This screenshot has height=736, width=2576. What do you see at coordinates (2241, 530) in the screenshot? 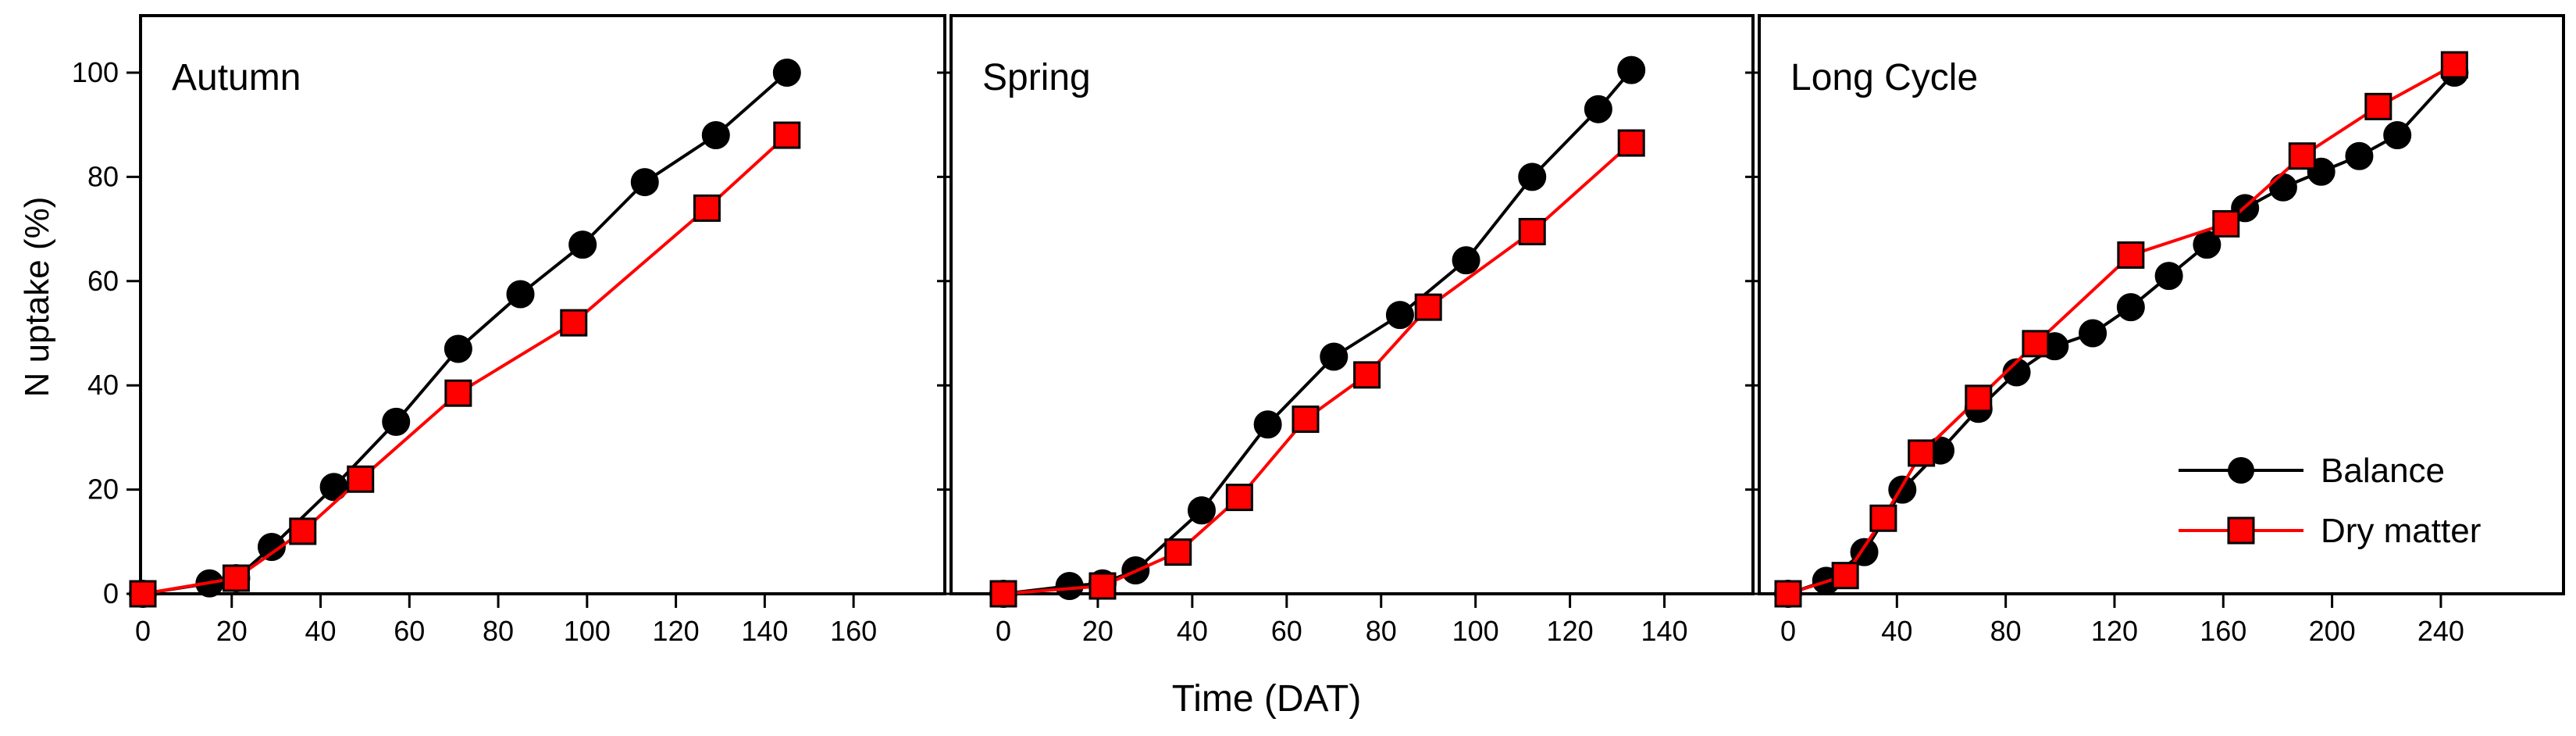
I see `legend-marker` at bounding box center [2241, 530].